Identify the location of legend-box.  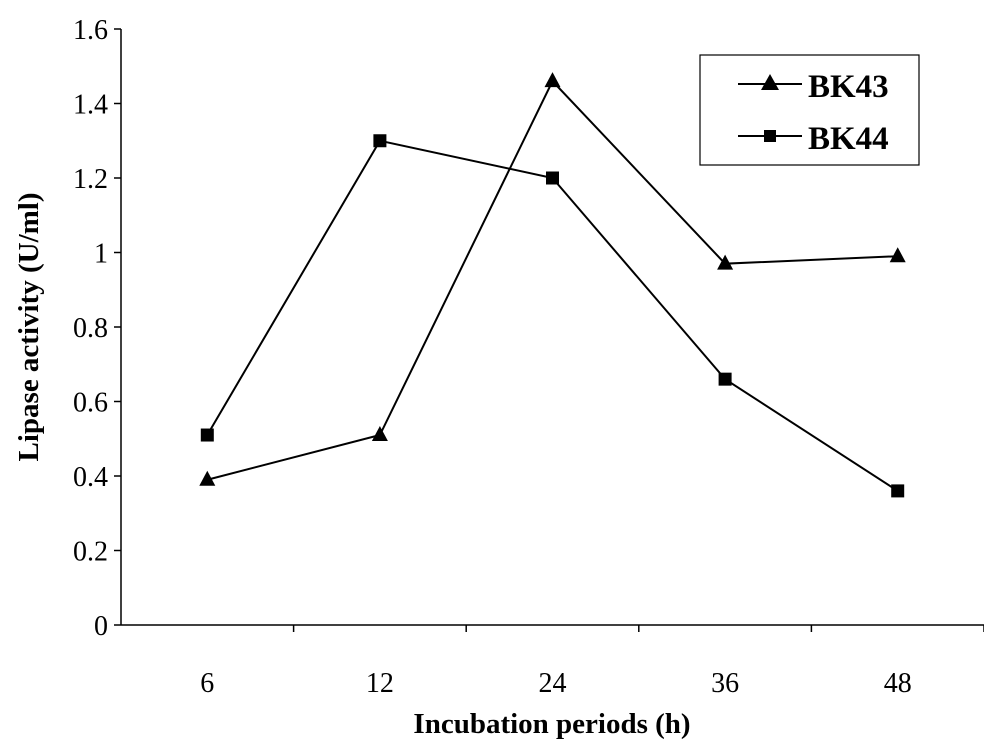
(809, 110).